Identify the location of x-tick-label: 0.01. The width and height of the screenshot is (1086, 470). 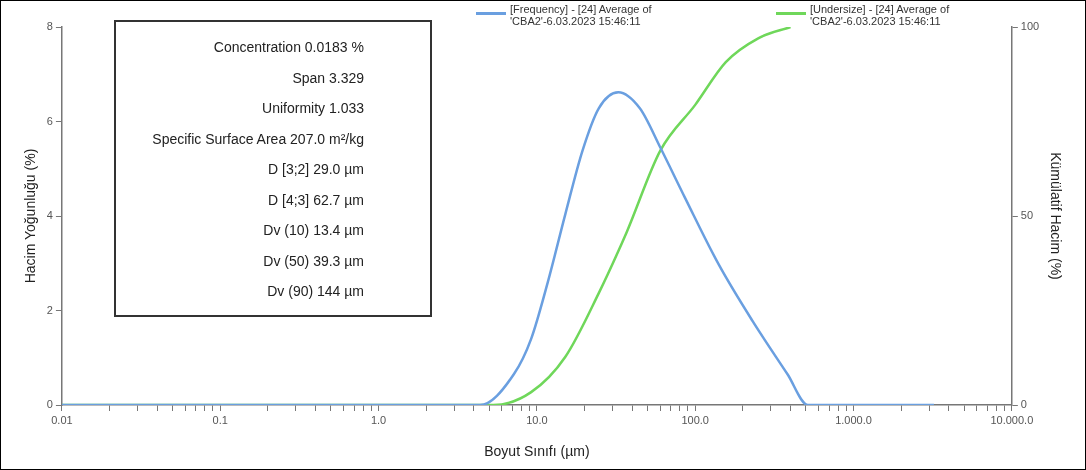
(62, 419).